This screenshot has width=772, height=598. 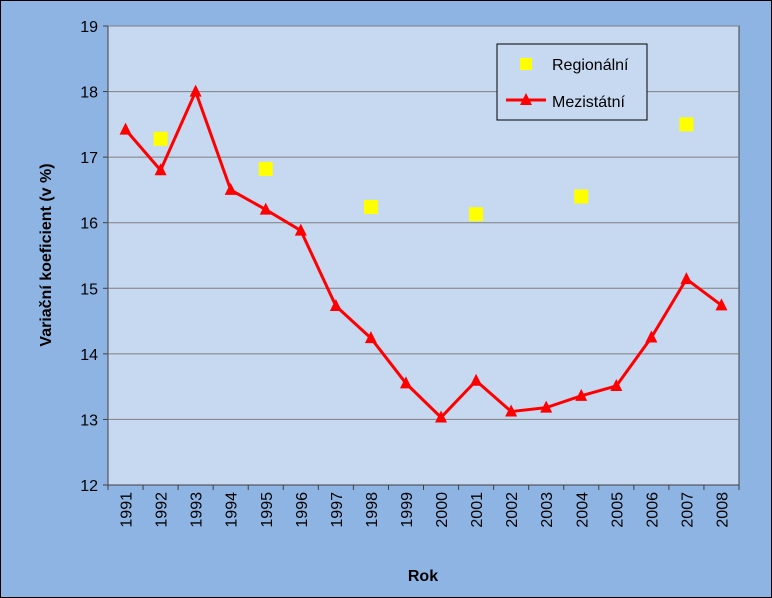 I want to click on legend: Regionální Mezistátní, so click(x=572, y=82).